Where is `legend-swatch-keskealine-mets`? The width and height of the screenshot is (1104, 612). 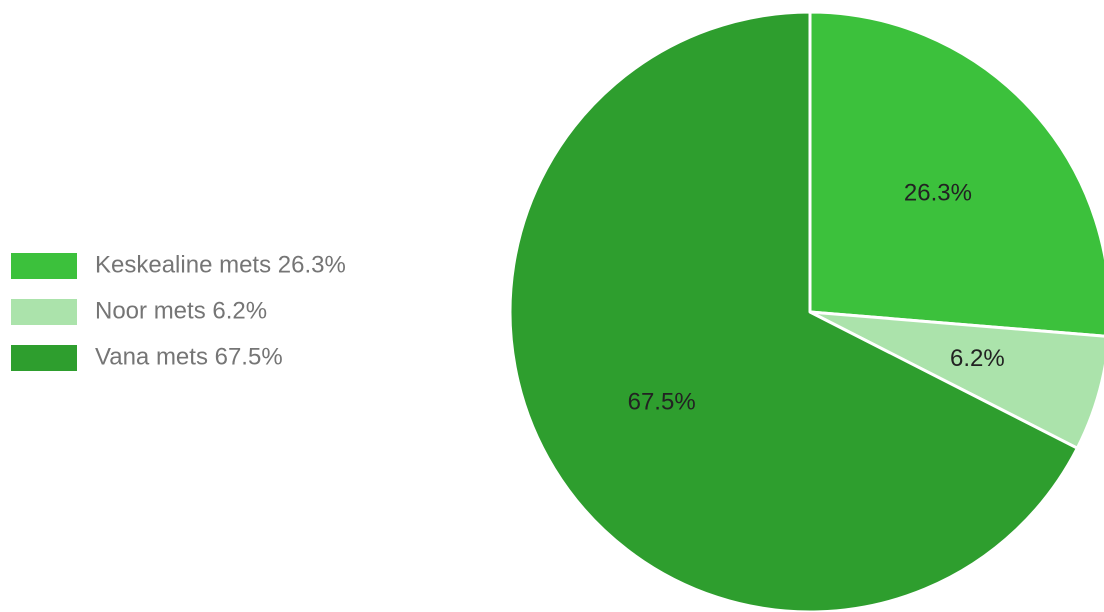
legend-swatch-keskealine-mets is located at coordinates (44, 266).